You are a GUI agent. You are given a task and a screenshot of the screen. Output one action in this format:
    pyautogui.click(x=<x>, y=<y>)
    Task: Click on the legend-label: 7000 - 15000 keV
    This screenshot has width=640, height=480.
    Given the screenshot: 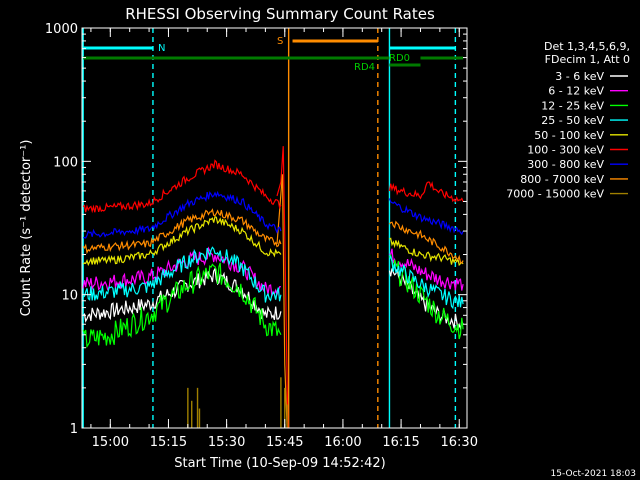 What is the action you would take?
    pyautogui.click(x=555, y=194)
    